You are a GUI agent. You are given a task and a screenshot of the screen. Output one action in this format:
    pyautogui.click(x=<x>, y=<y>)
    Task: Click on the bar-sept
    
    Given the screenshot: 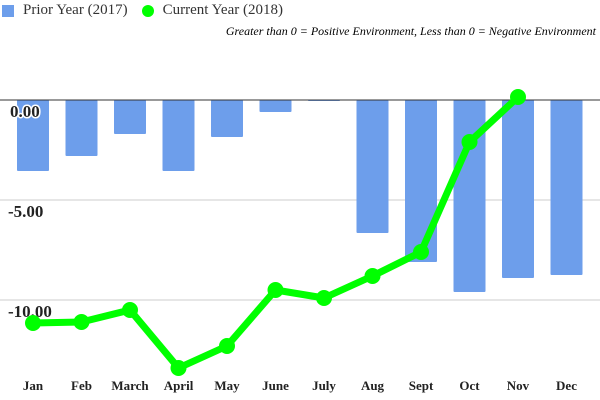 What is the action you would take?
    pyautogui.click(x=421, y=181)
    